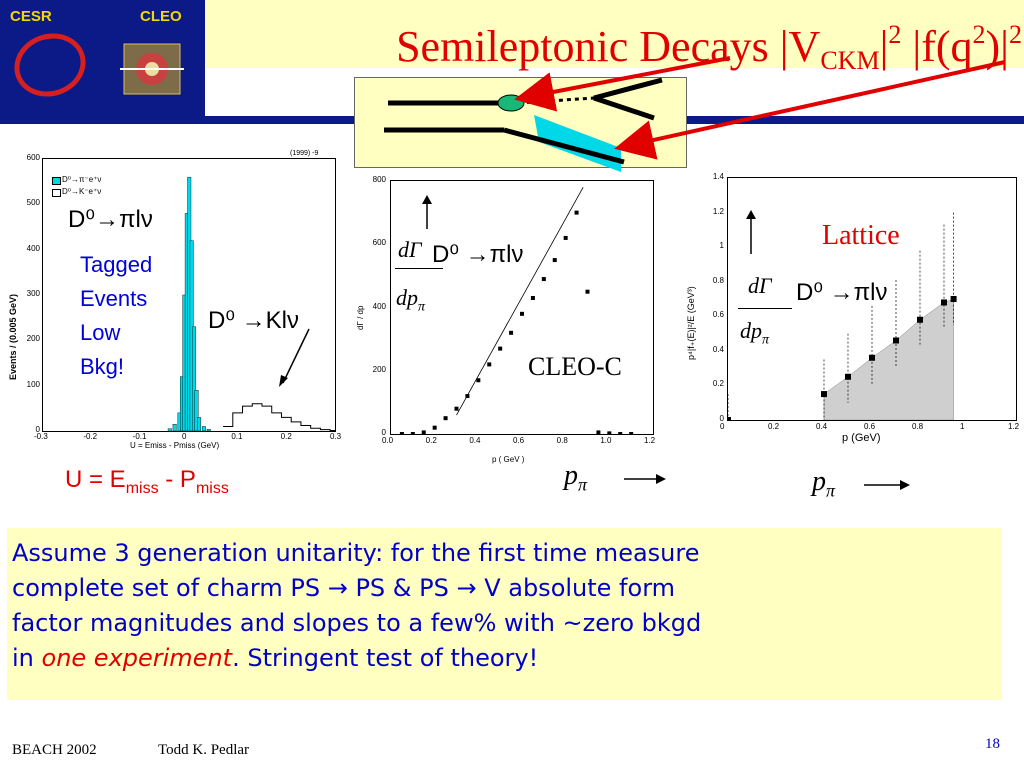  I want to click on tick-label: 400, so click(379, 306).